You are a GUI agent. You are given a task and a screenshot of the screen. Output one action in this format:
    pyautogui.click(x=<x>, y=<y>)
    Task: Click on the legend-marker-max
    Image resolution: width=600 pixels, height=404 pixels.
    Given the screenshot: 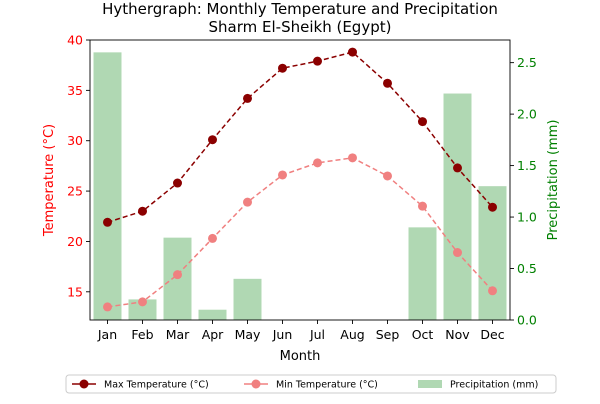 What is the action you would take?
    pyautogui.click(x=84, y=384)
    